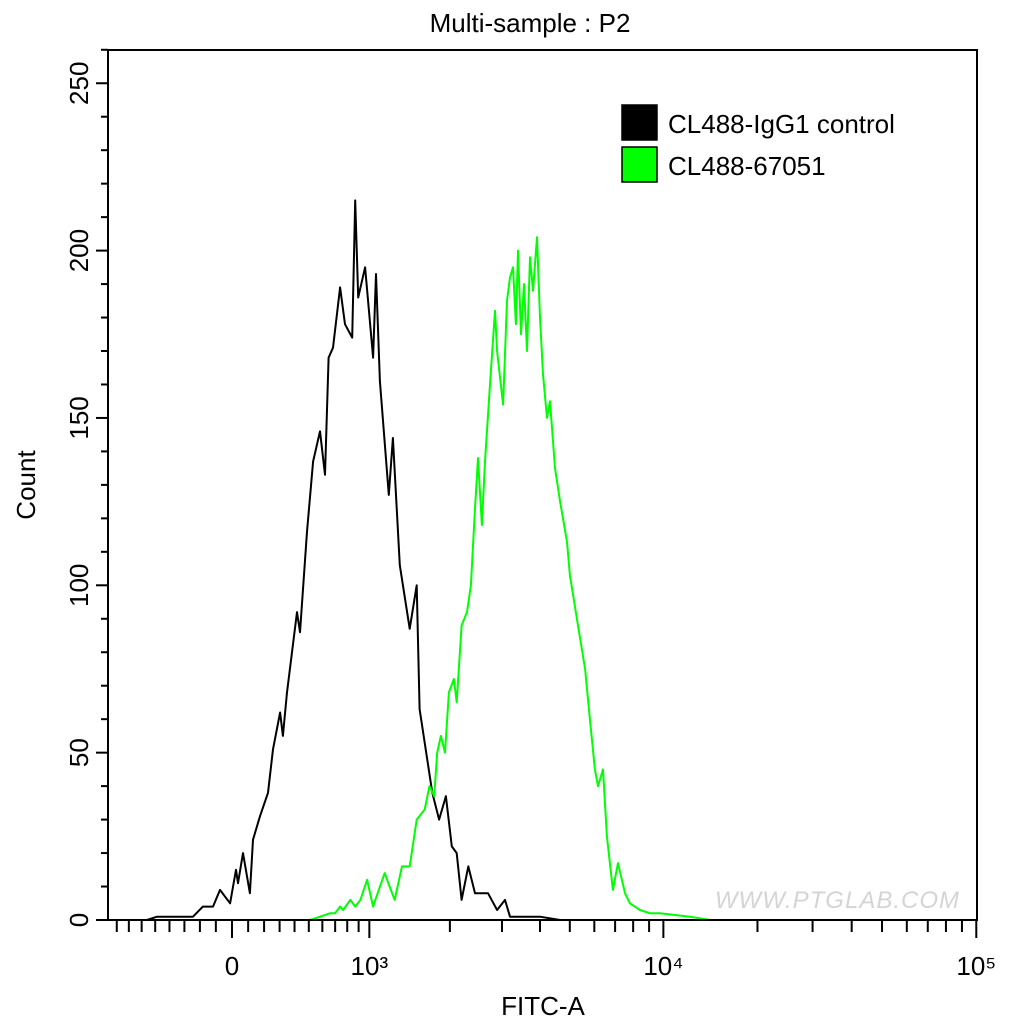  Describe the element at coordinates (758, 143) in the screenshot. I see `legend: CL488-IgG1 control CL488-67051` at that location.